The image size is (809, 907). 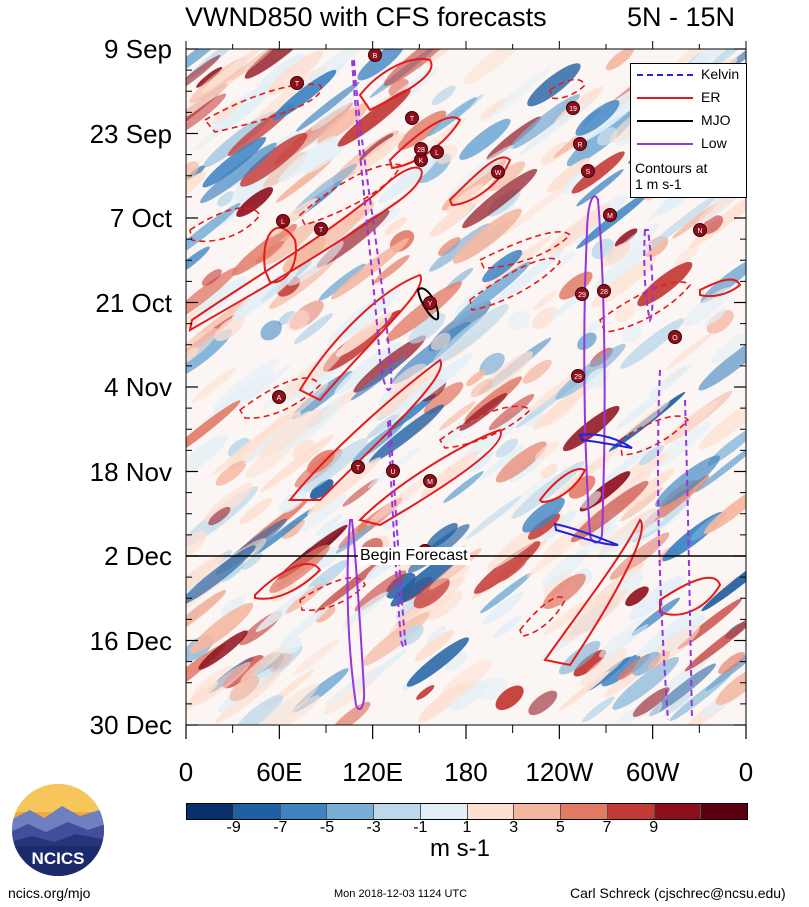 I want to click on legend-mjo-label: MJO, so click(x=716, y=120).